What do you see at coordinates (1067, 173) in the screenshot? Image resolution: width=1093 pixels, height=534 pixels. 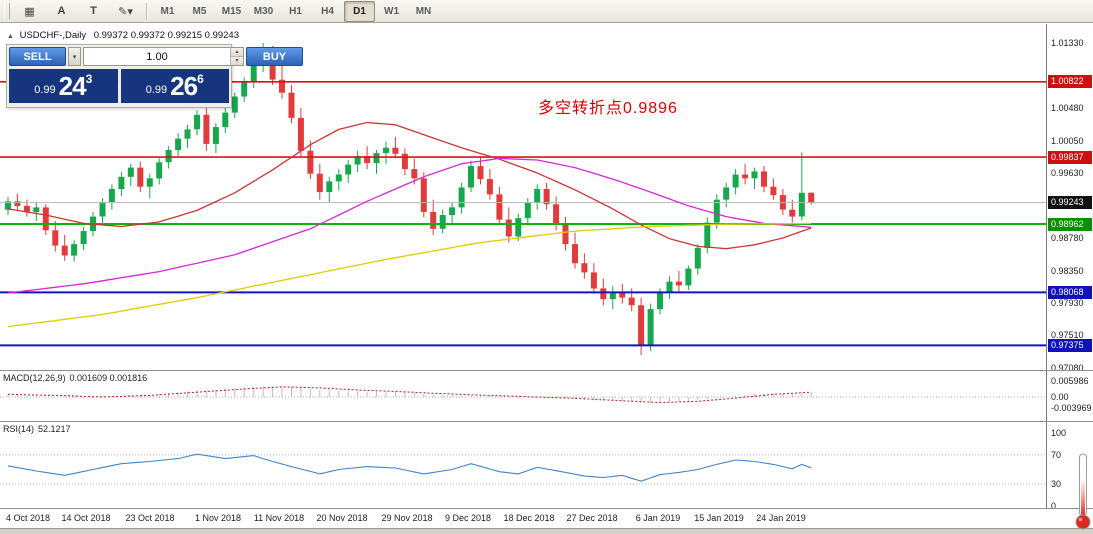 I see `price-axis-label: 0.99630` at bounding box center [1067, 173].